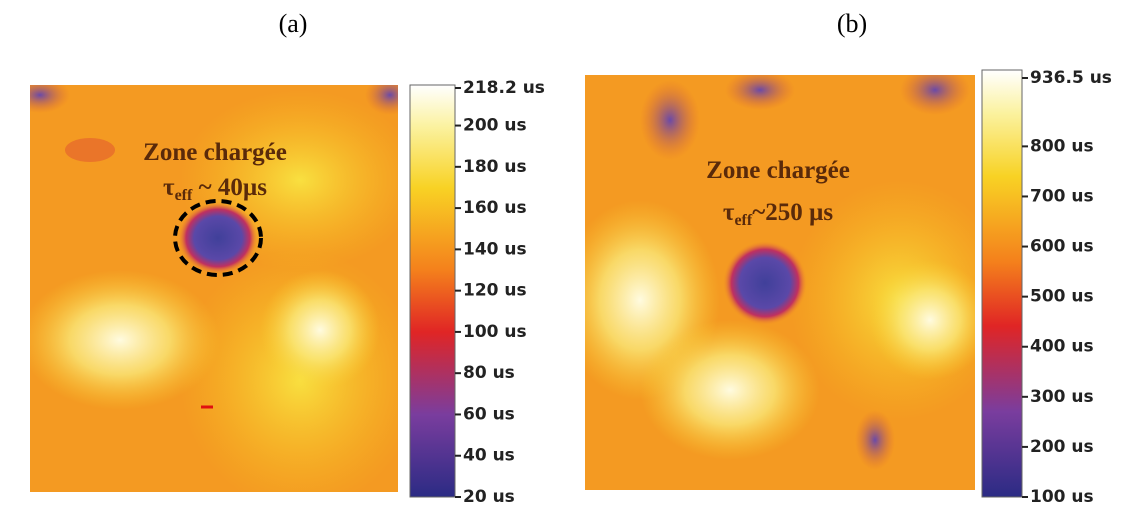  I want to click on colorbar-a, so click(432, 291).